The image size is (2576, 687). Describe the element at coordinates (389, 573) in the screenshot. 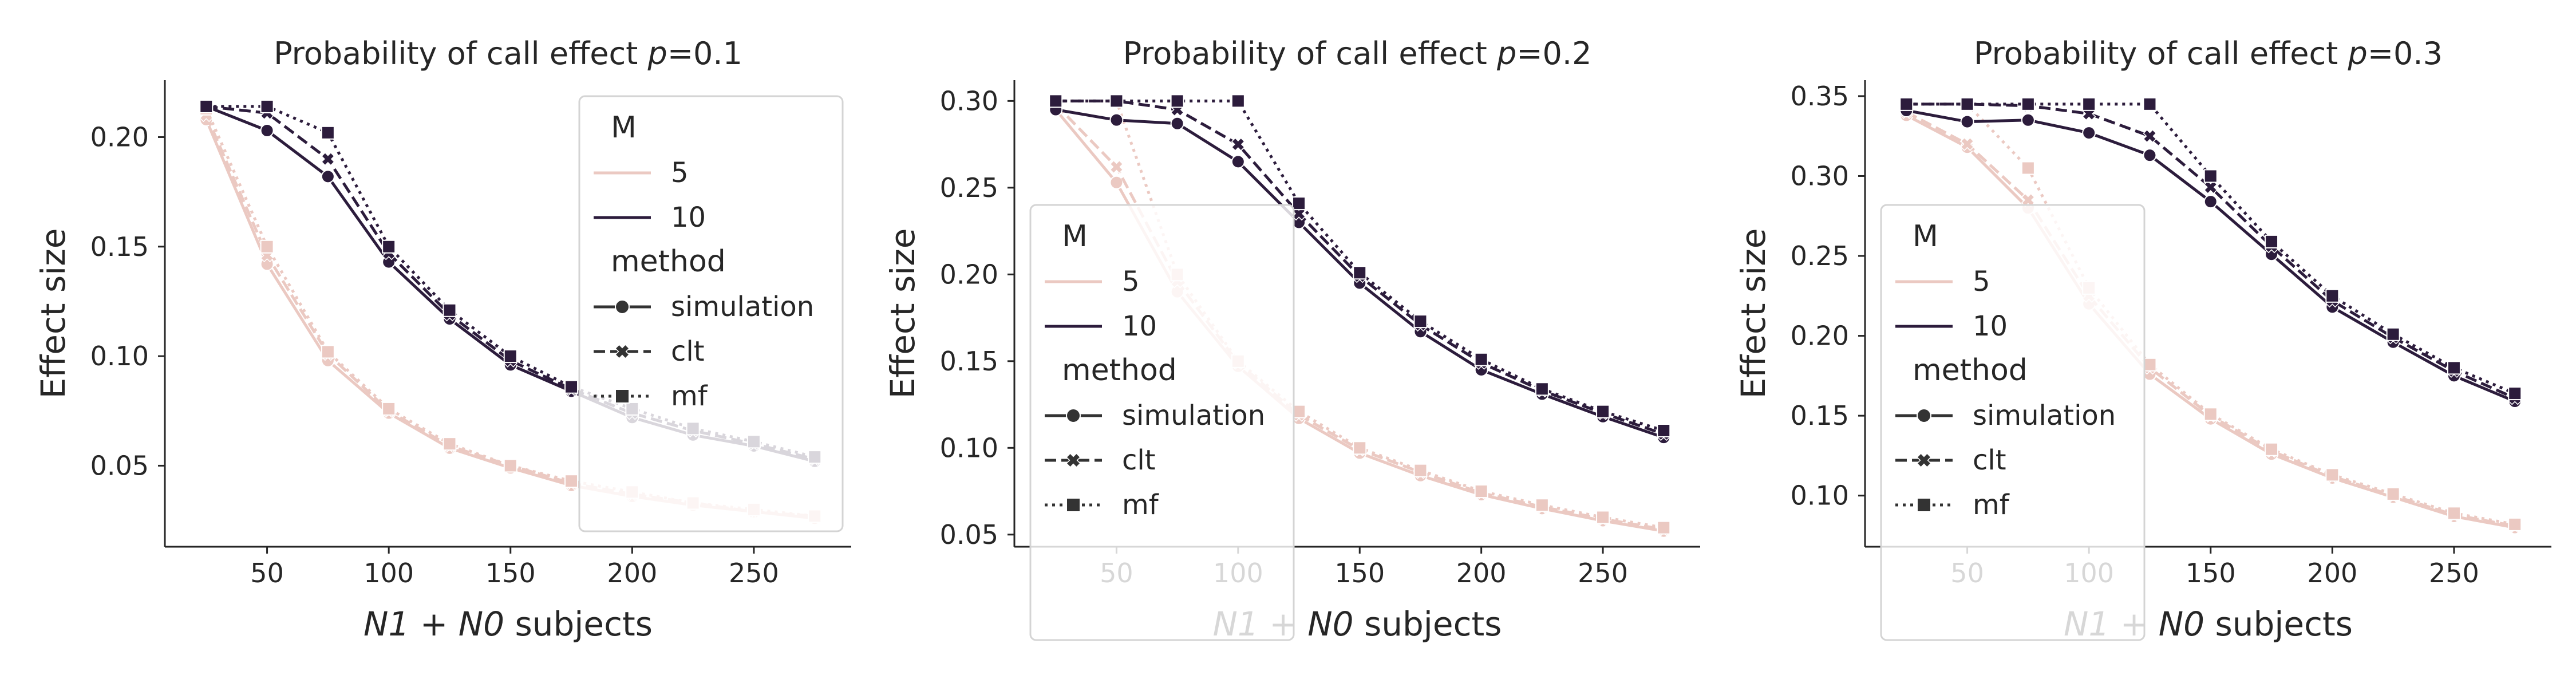

I see `x-tick-label: 100` at that location.